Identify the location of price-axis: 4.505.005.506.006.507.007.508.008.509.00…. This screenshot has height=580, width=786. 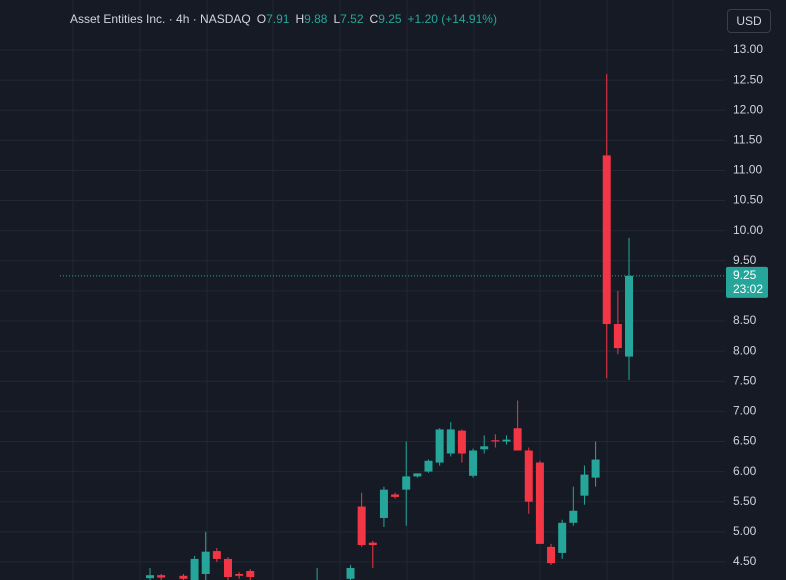
(747, 305).